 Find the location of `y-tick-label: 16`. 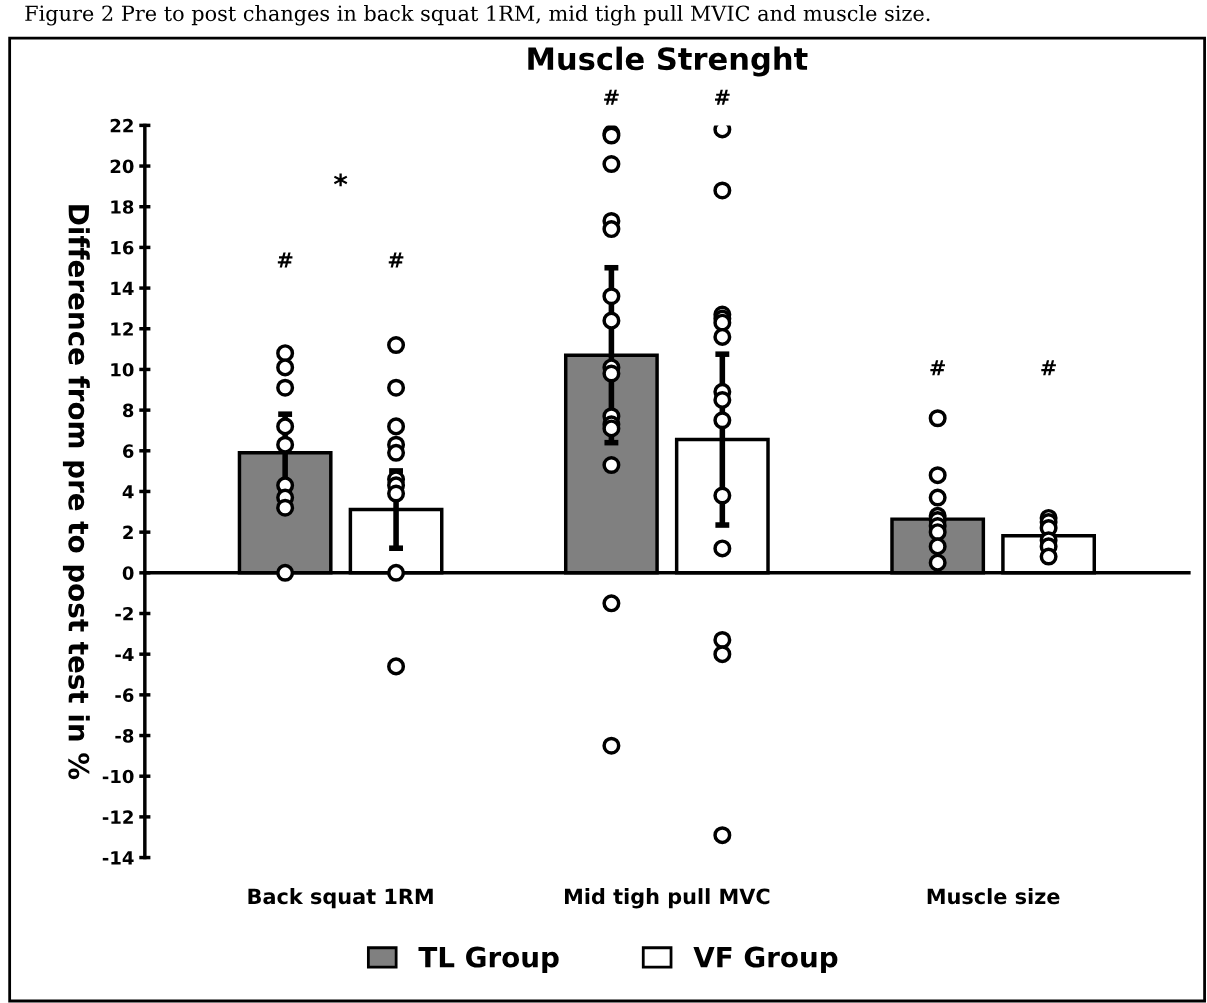

y-tick-label: 16 is located at coordinates (122, 247).